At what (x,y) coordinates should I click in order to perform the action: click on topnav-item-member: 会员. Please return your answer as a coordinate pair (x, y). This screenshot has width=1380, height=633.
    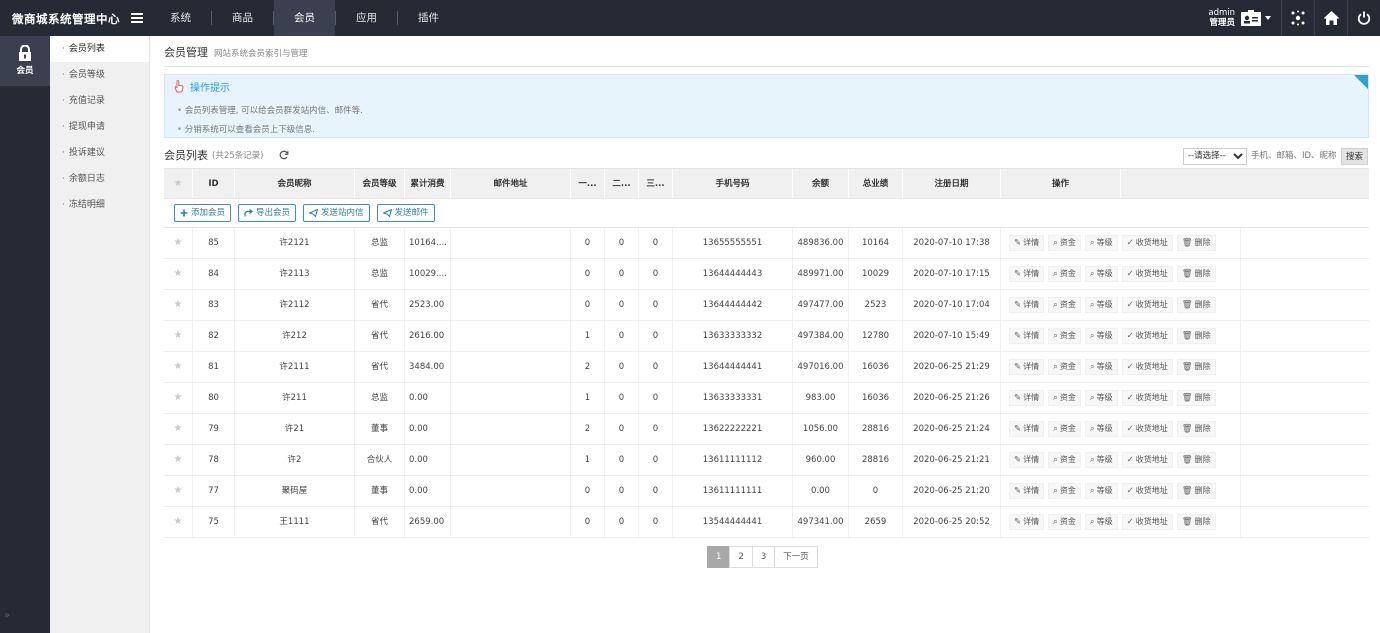
    Looking at the image, I should click on (304, 18).